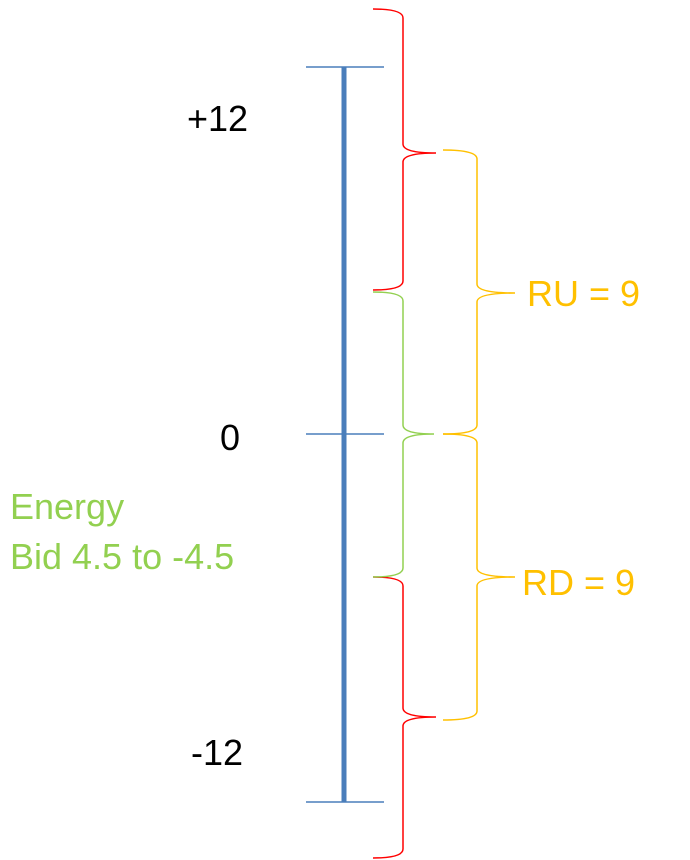 This screenshot has height=860, width=690. I want to click on energy-bid-label: Bid 4.5 to -4.5, so click(122, 556).